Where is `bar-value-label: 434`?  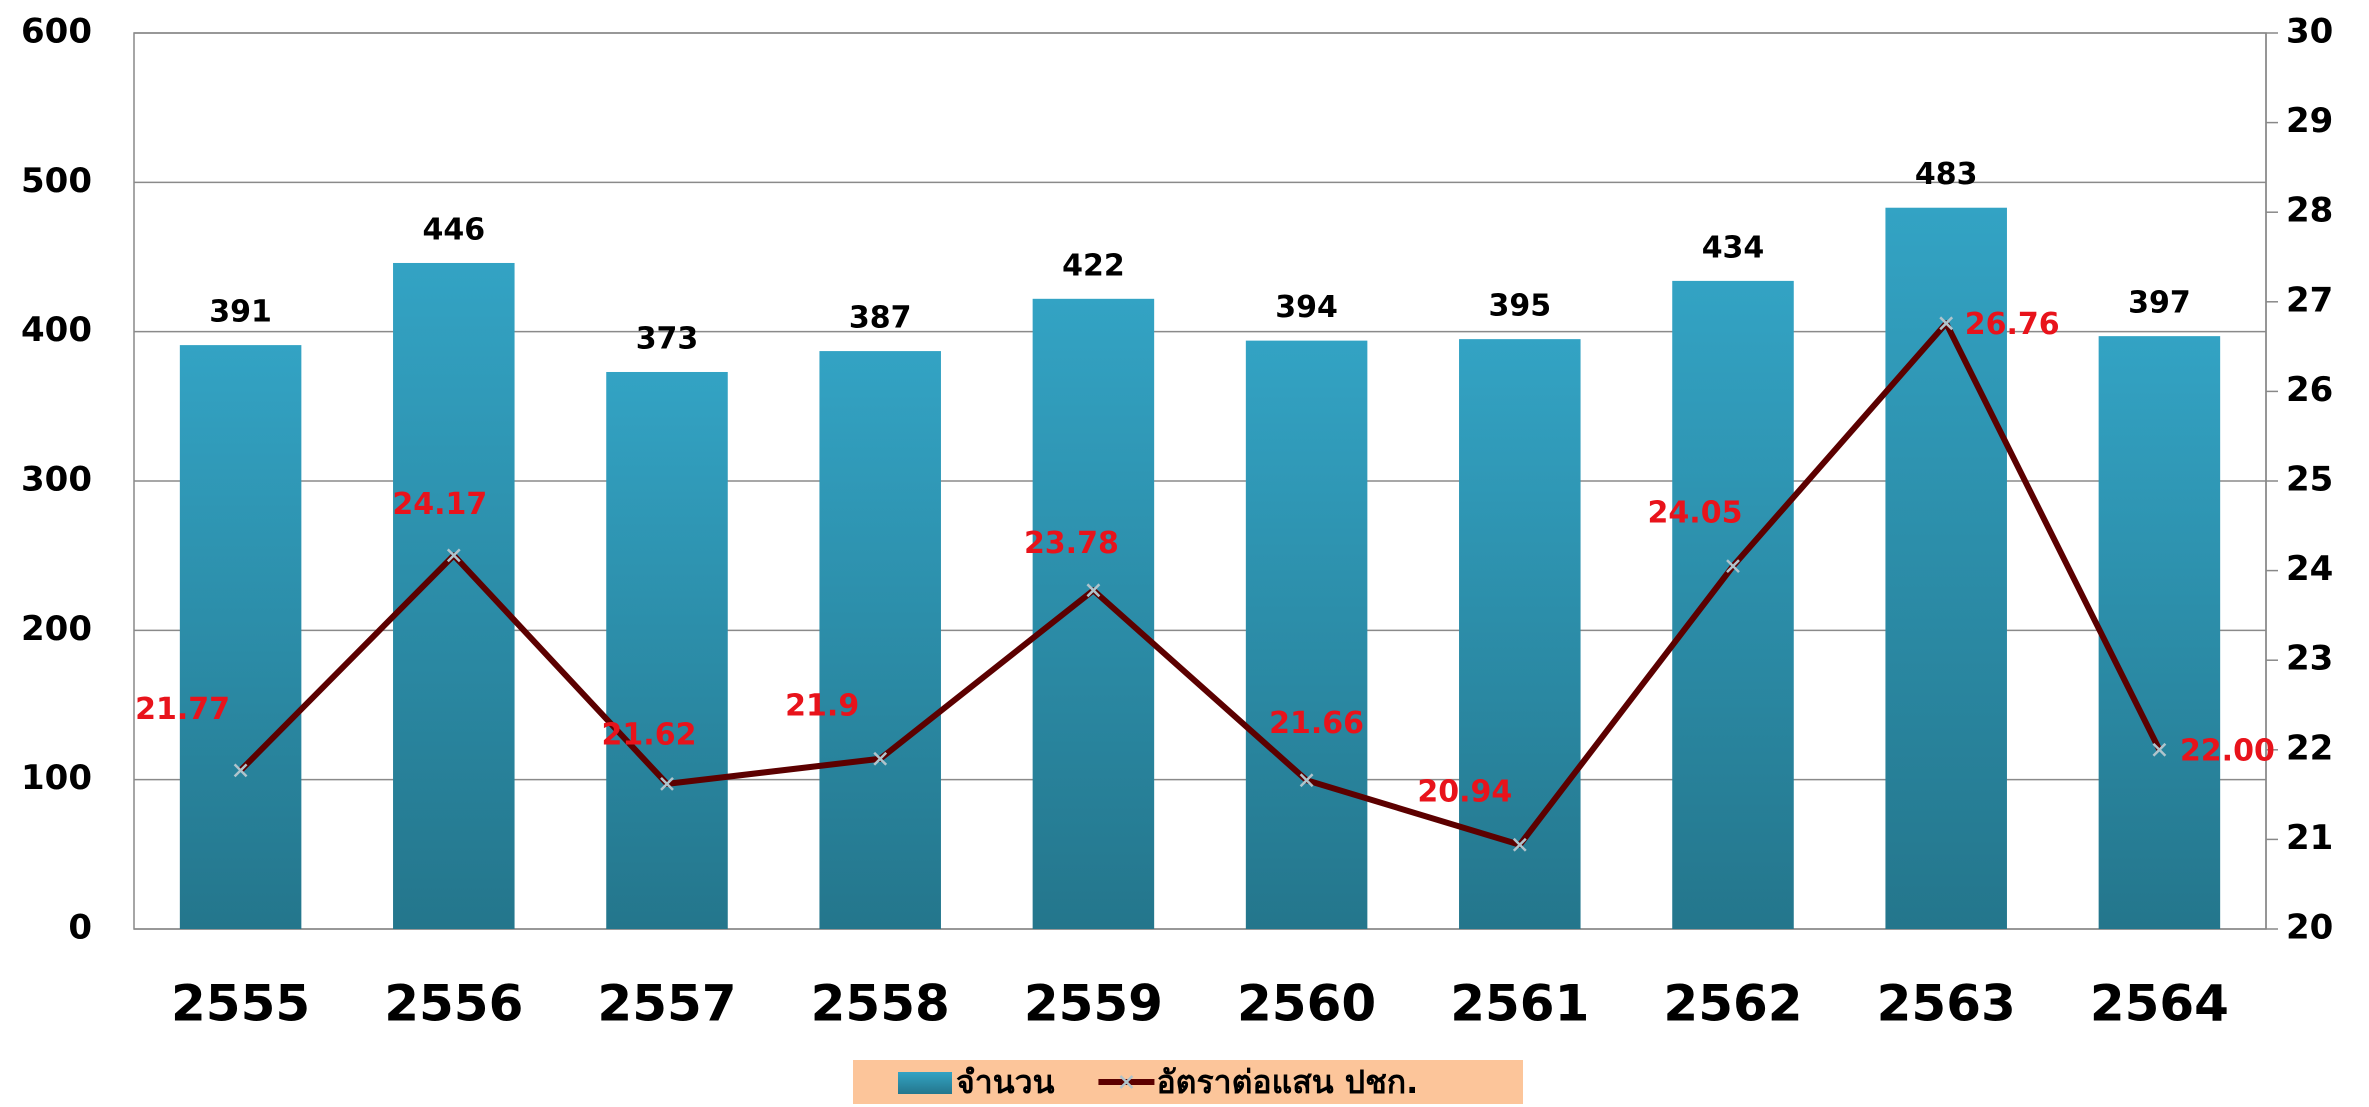
bar-value-label: 434 is located at coordinates (1733, 247).